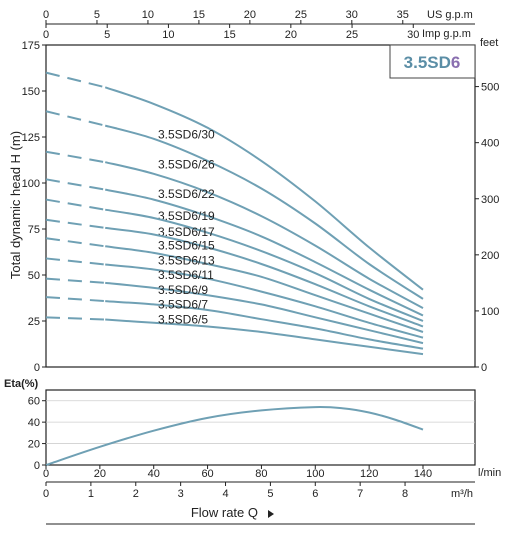 The height and width of the screenshot is (533, 519). What do you see at coordinates (270, 494) in the screenshot?
I see `m3h-tick-label: 5` at bounding box center [270, 494].